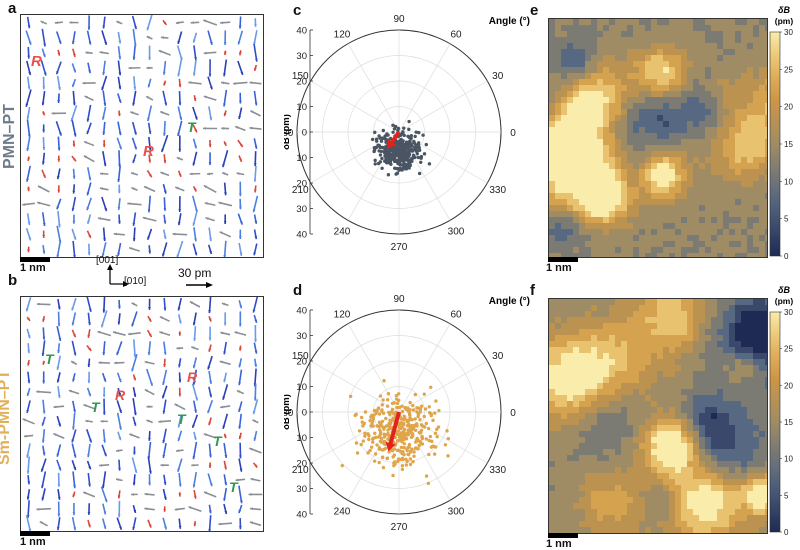 The height and width of the screenshot is (550, 800). What do you see at coordinates (788, 32) in the screenshot?
I see `colorbar-tick-label: 30` at bounding box center [788, 32].